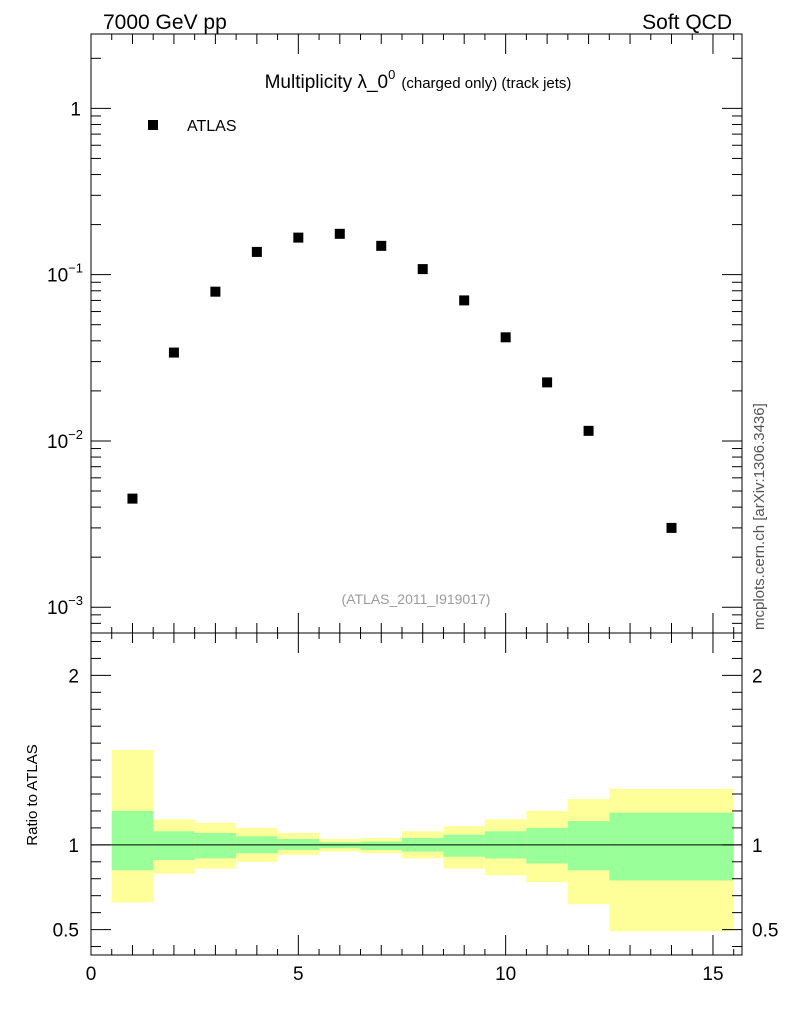 The height and width of the screenshot is (1024, 786). Describe the element at coordinates (91, 974) in the screenshot. I see `x-tick-label: 0` at that location.